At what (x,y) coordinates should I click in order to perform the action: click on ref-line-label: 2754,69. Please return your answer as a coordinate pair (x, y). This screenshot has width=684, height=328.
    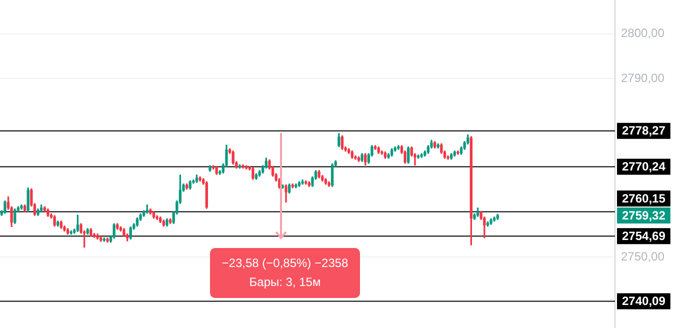
    Looking at the image, I should click on (644, 235).